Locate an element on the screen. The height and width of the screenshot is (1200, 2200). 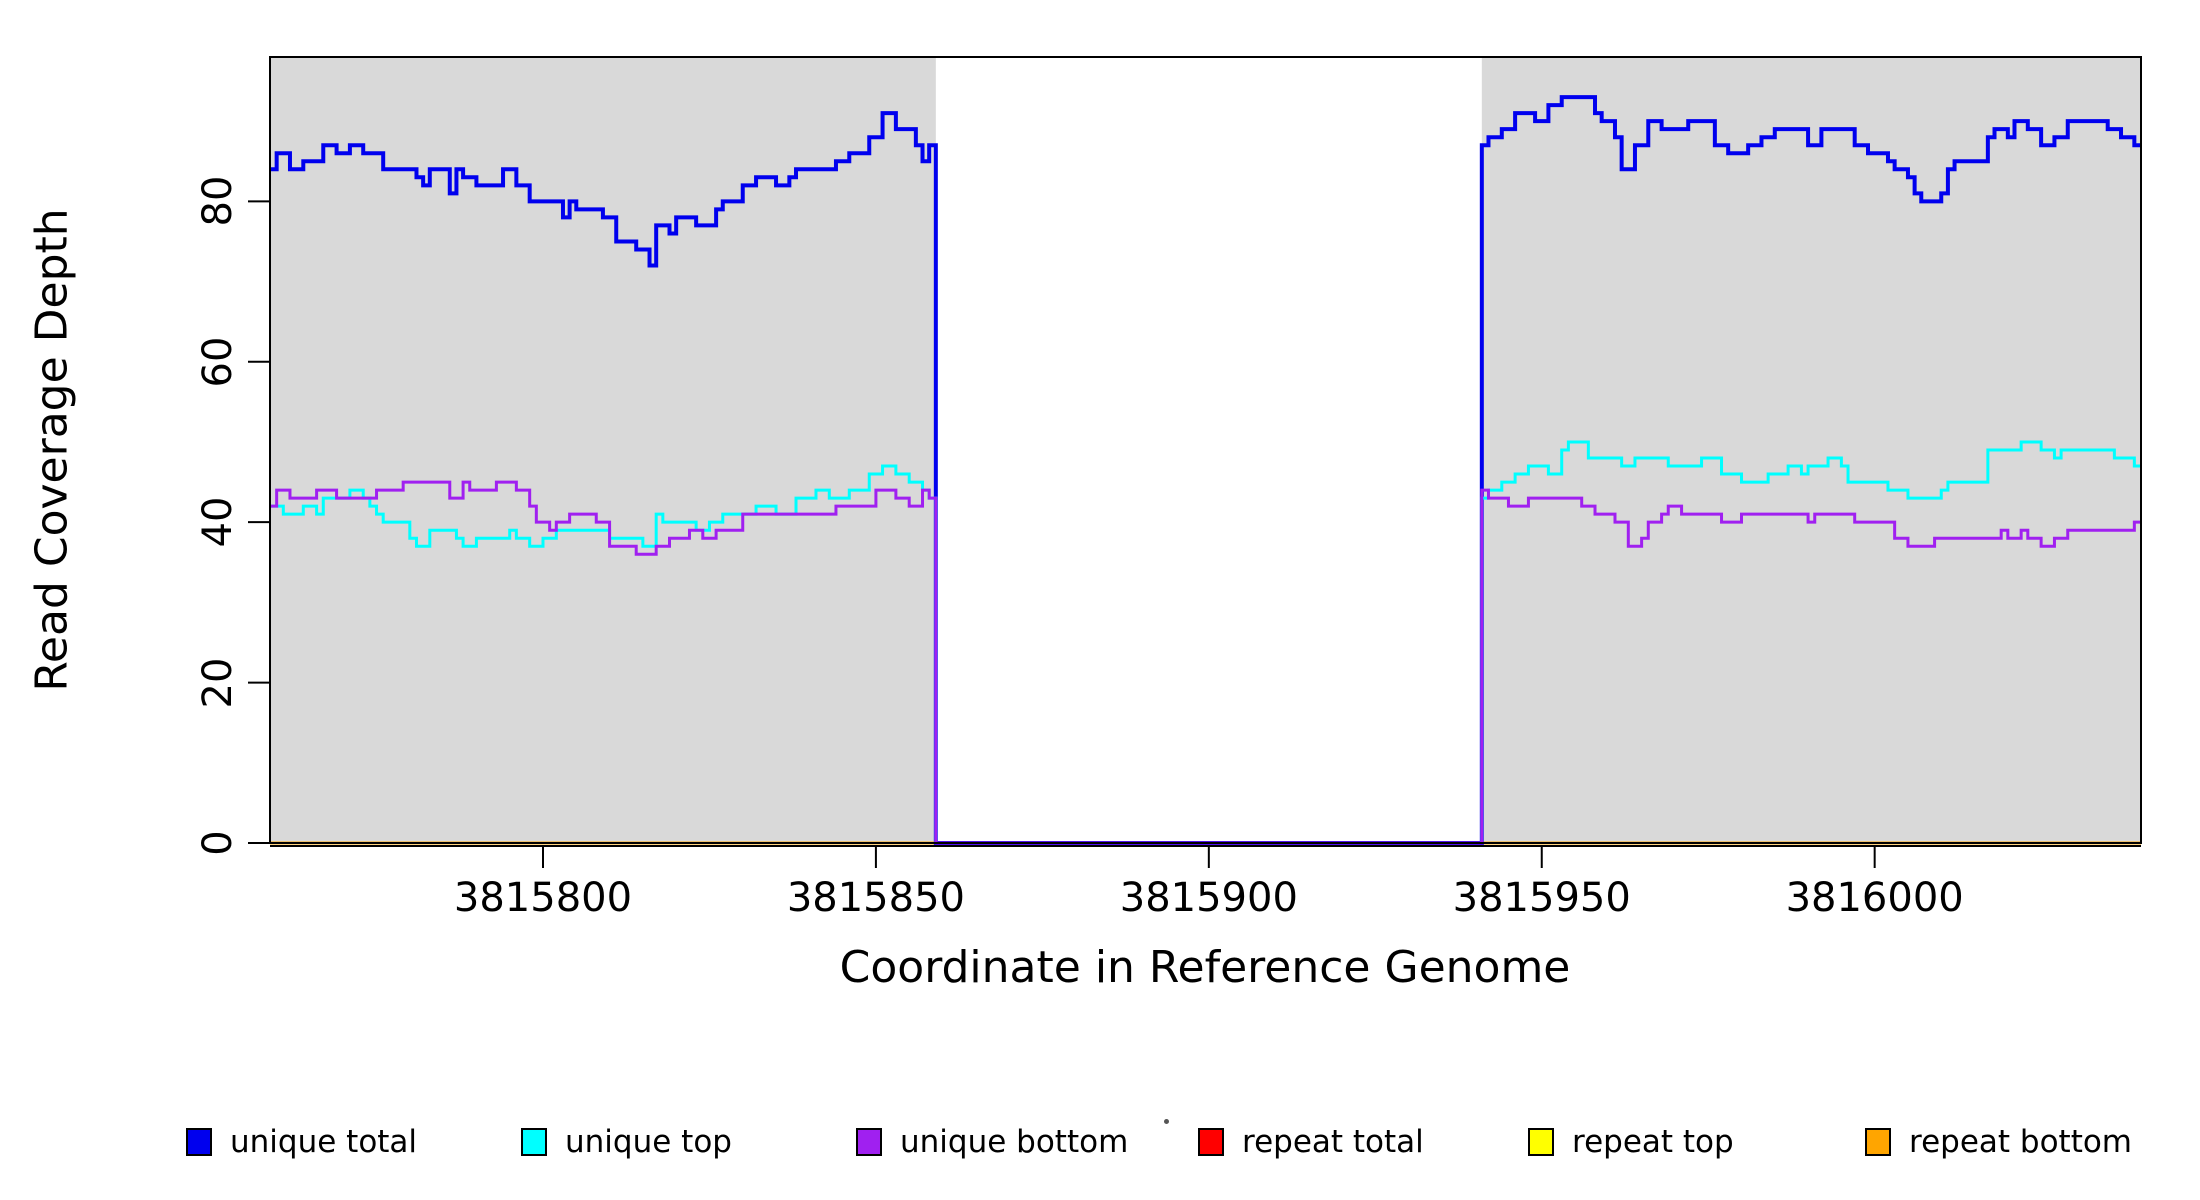
legend-label: repeat bottom is located at coordinates (2021, 1142).